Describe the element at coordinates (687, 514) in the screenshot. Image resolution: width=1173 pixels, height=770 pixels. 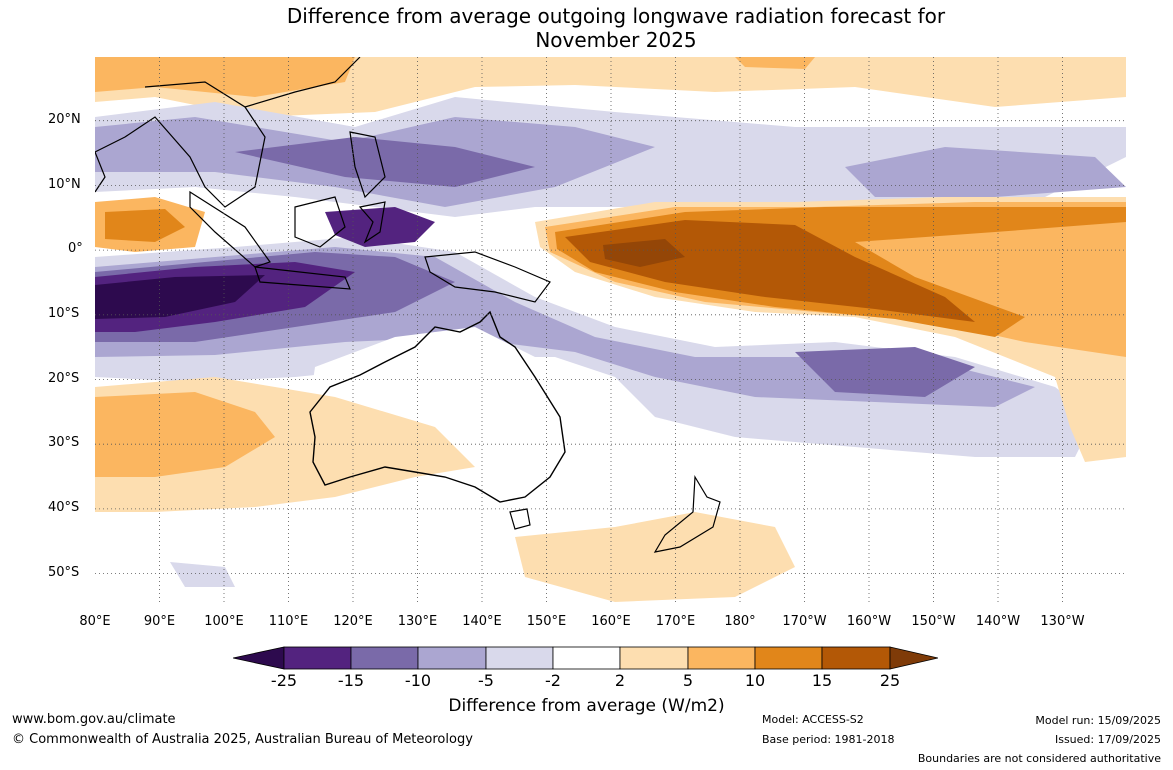
I see `new-zealand-coastline` at that location.